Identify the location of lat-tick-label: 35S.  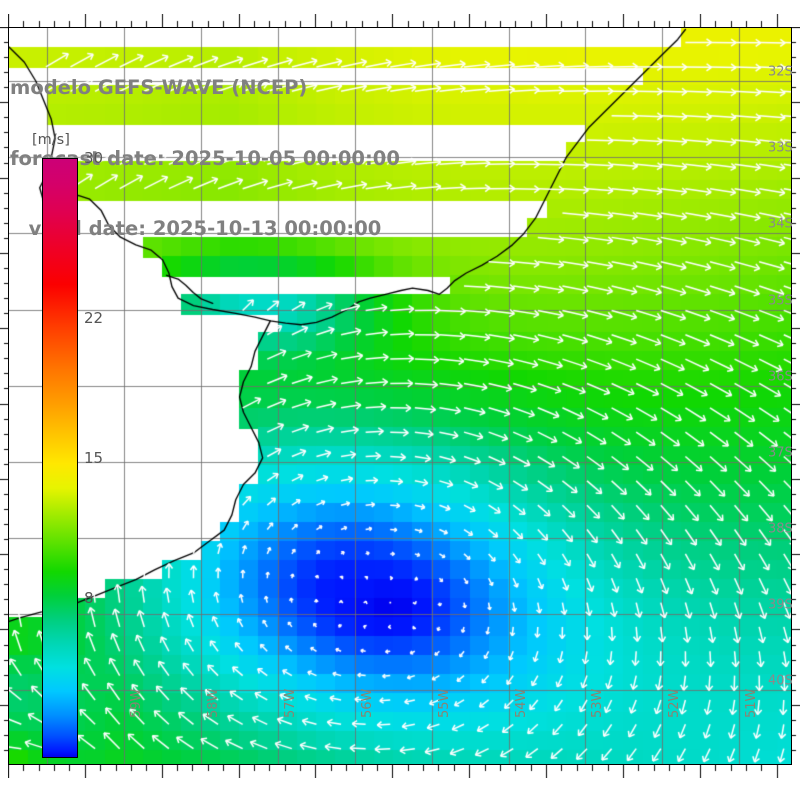
(780, 300).